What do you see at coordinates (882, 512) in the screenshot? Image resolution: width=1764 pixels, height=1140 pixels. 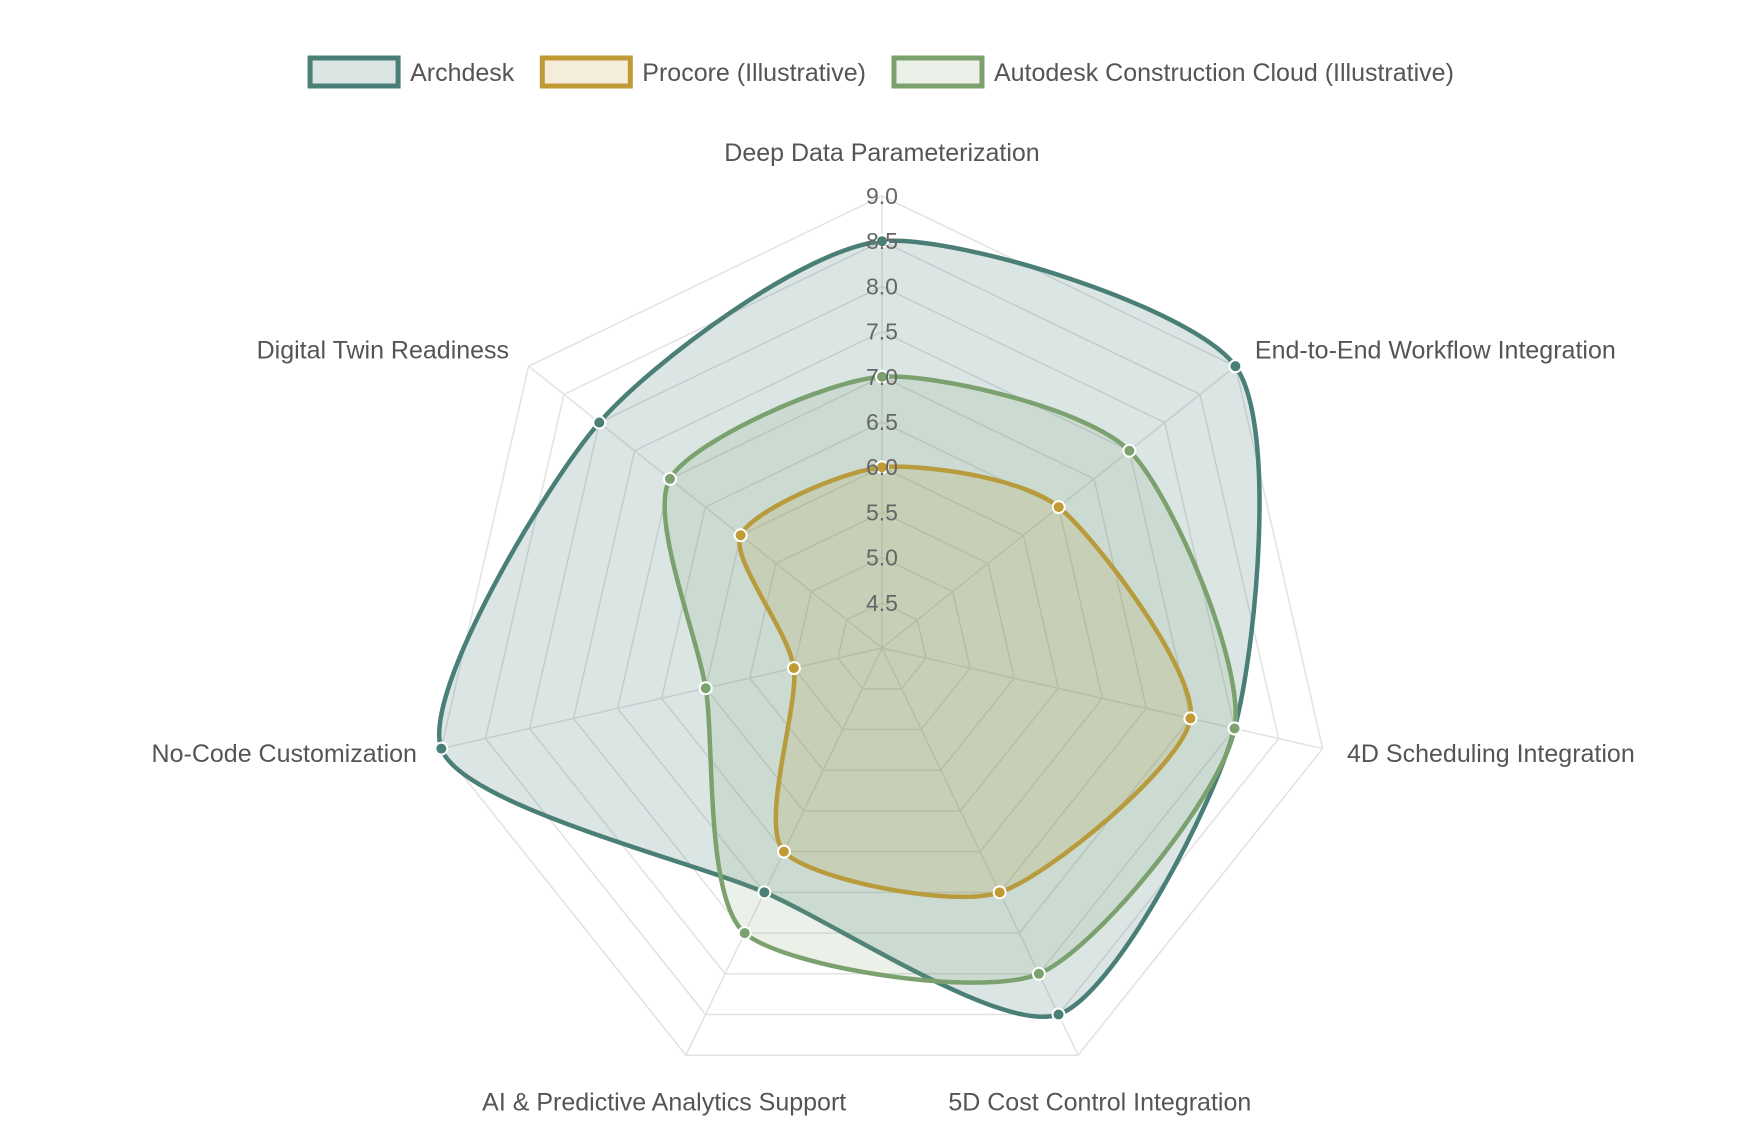 I see `tick-label: 5.5` at bounding box center [882, 512].